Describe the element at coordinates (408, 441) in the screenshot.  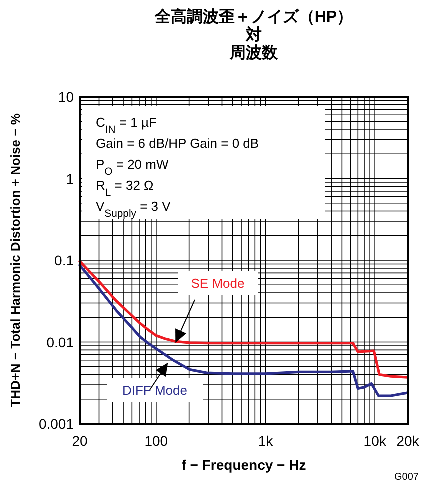
I see `x-tick-label: 20k` at that location.